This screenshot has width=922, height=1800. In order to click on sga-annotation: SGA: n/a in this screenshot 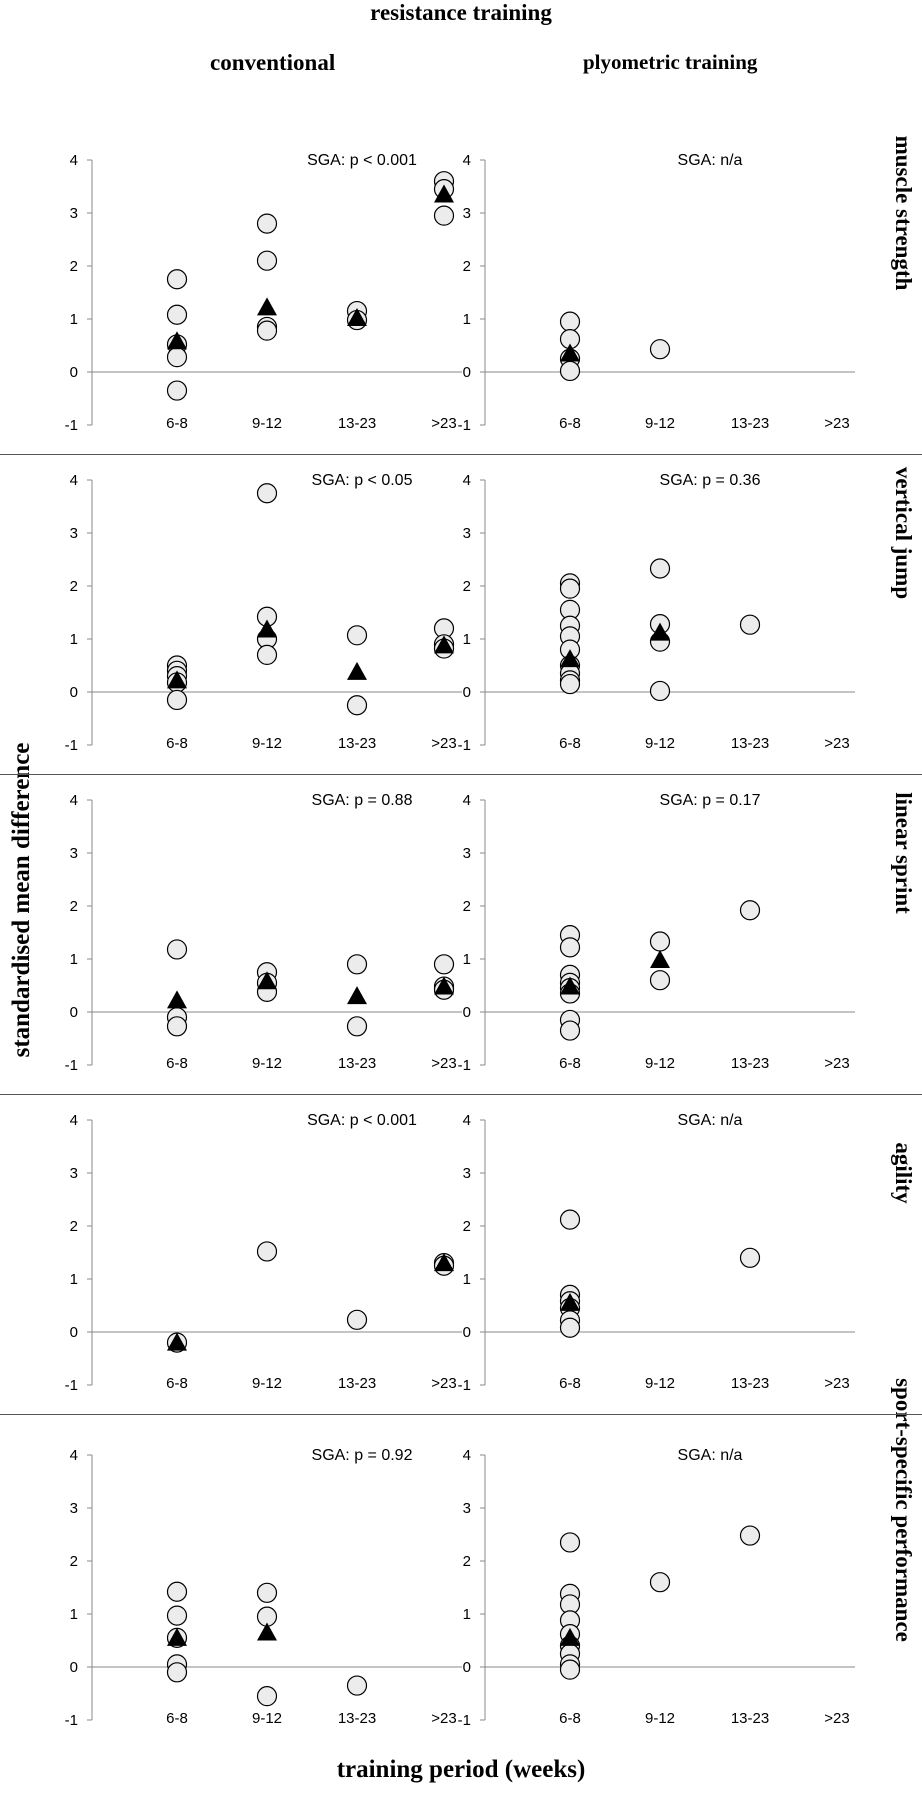, I will do `click(710, 1455)`.